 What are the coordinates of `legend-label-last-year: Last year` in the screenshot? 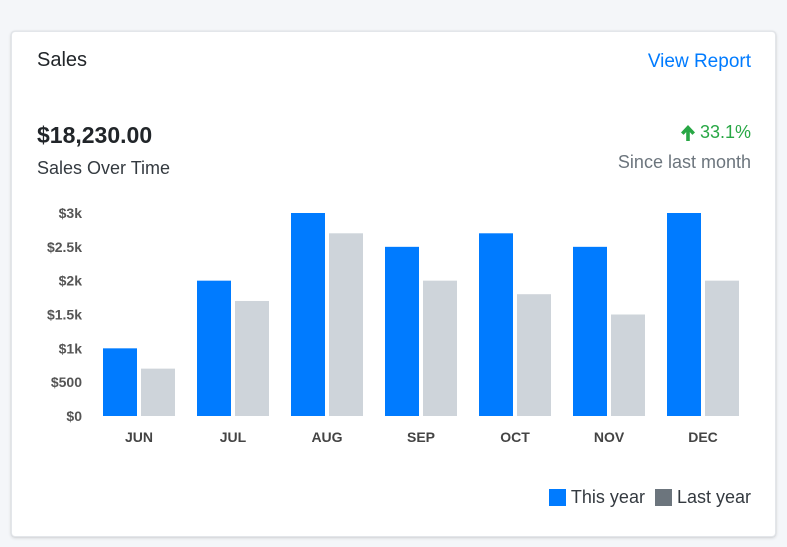 It's located at (713, 497).